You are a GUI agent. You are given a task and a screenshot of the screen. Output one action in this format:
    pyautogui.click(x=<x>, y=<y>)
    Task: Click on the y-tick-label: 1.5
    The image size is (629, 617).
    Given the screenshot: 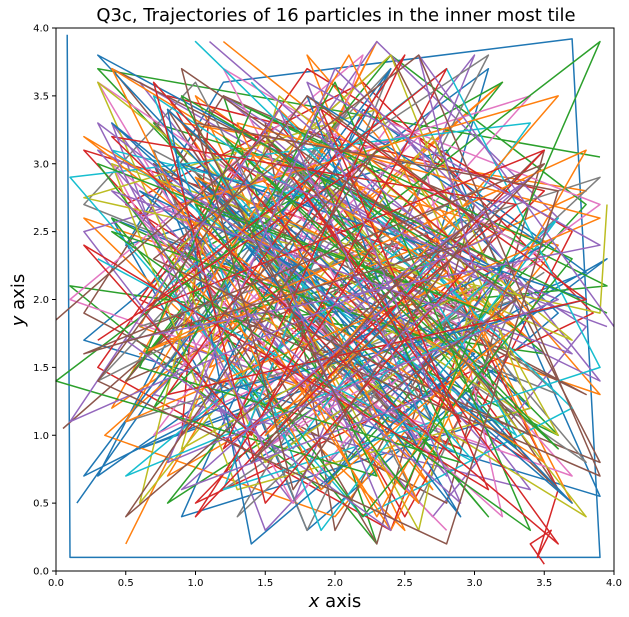 What is the action you would take?
    pyautogui.click(x=41, y=368)
    